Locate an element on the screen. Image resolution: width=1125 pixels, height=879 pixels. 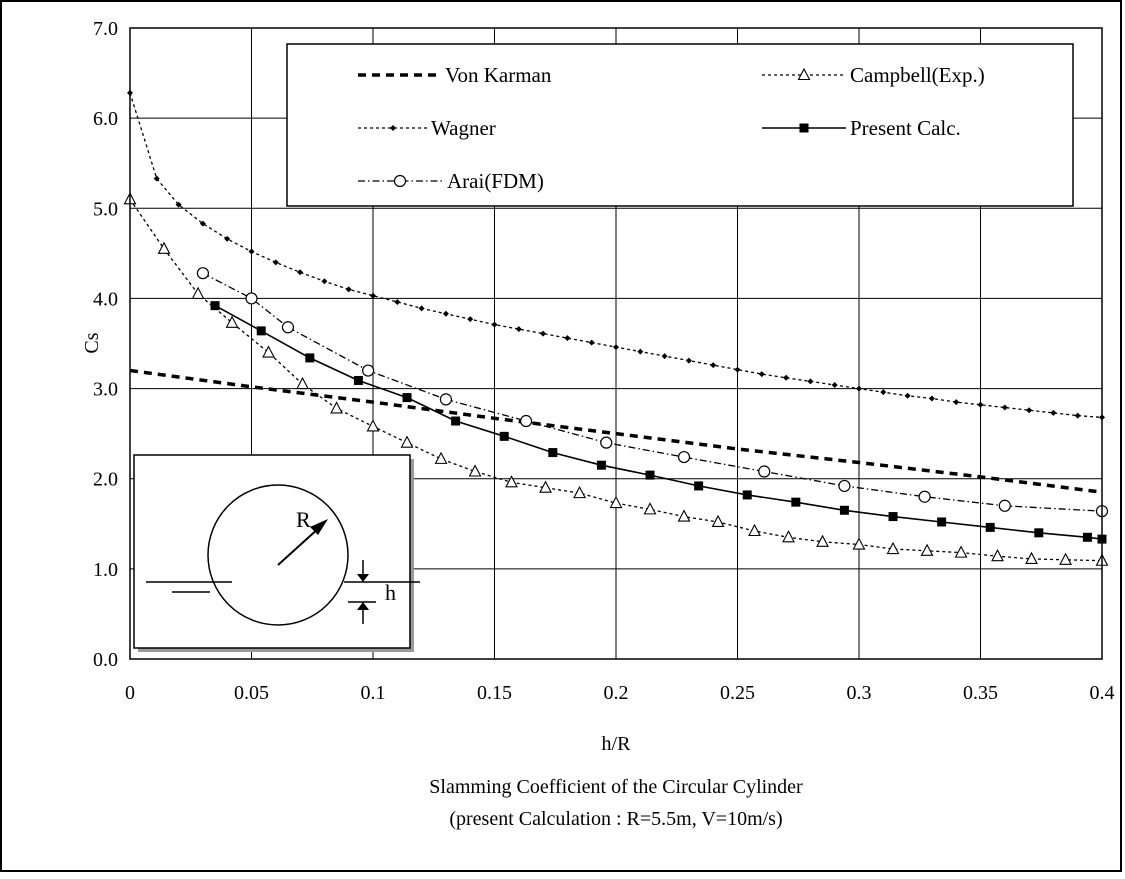
x-tick-label: 0.05 is located at coordinates (251, 693).